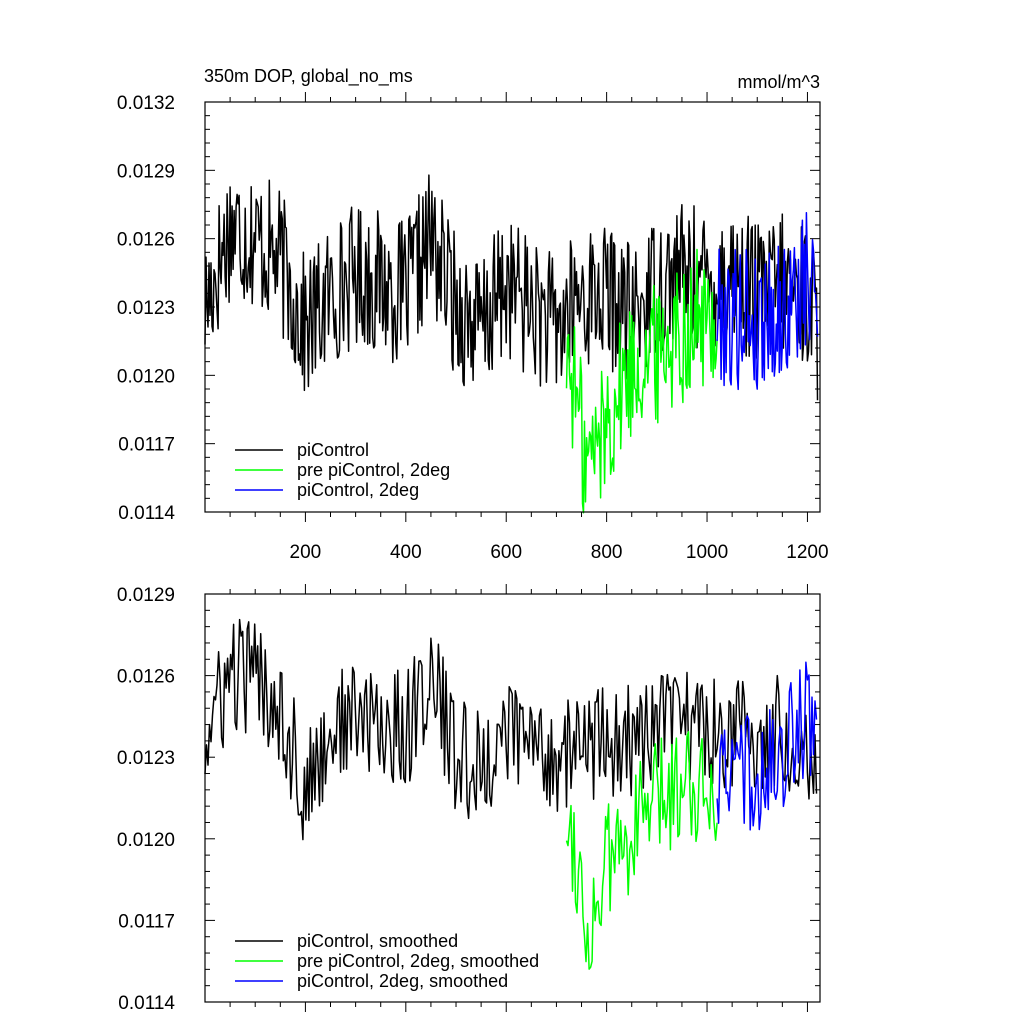  I want to click on legend-label: piControl, smoothed, so click(377, 941).